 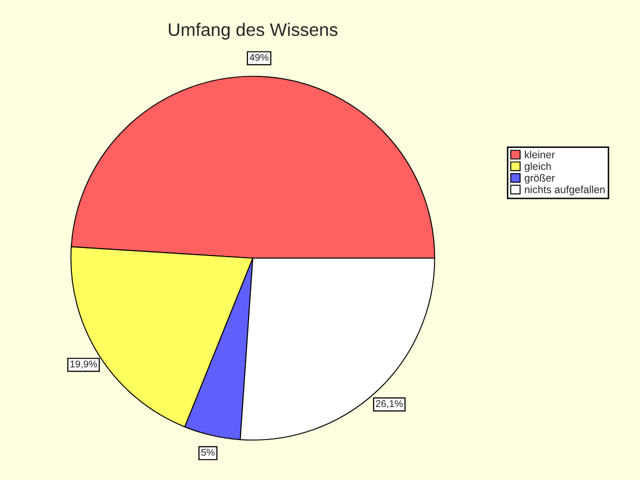 I want to click on data-label: 19,9%, so click(x=83, y=364).